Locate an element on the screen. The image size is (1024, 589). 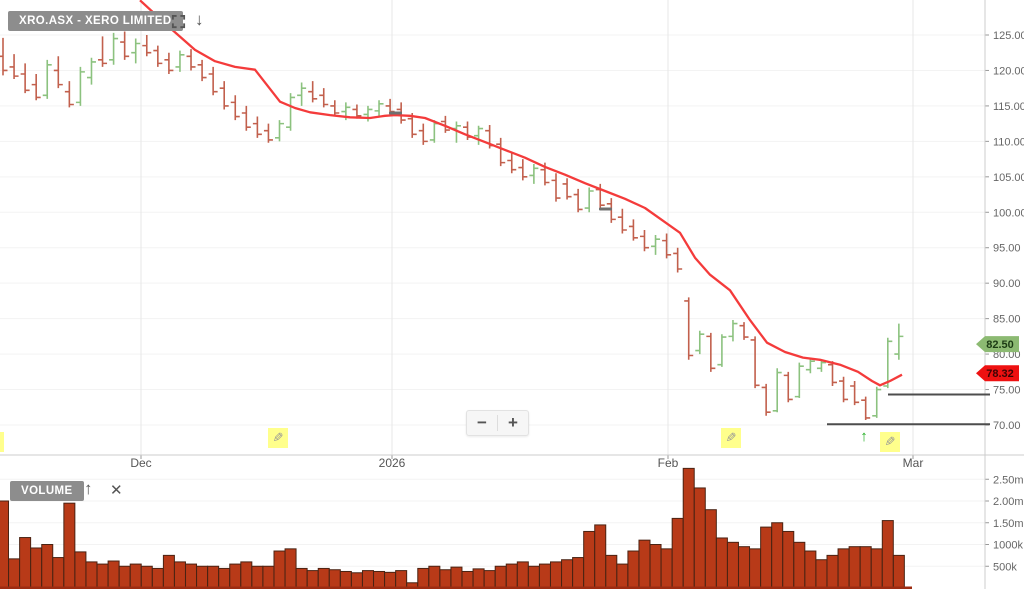
symbol-title-badge: XRO.ASX - XERO LIMITED is located at coordinates (95, 21).